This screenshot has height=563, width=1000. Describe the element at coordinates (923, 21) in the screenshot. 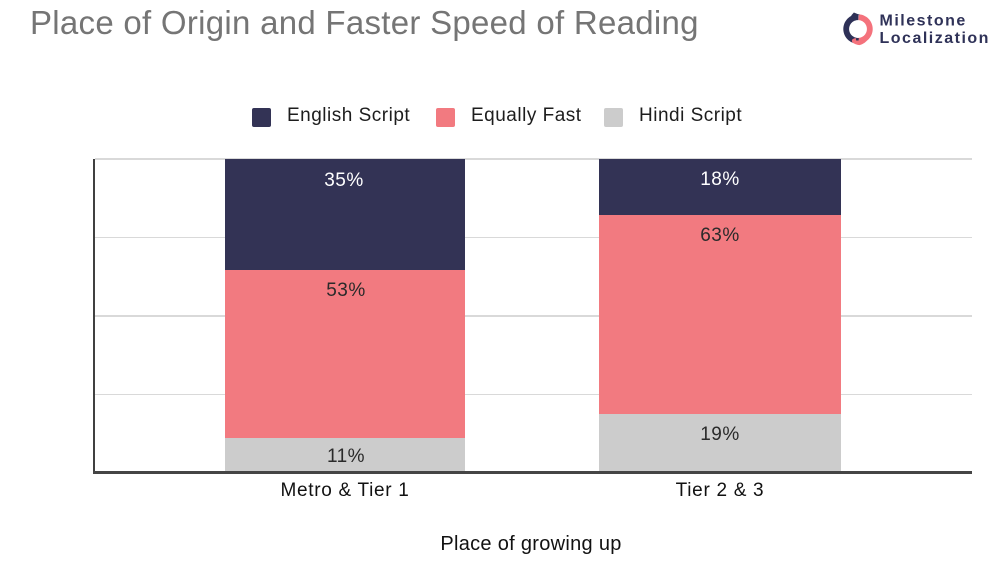

I see `svg-text: Milestone` at that location.